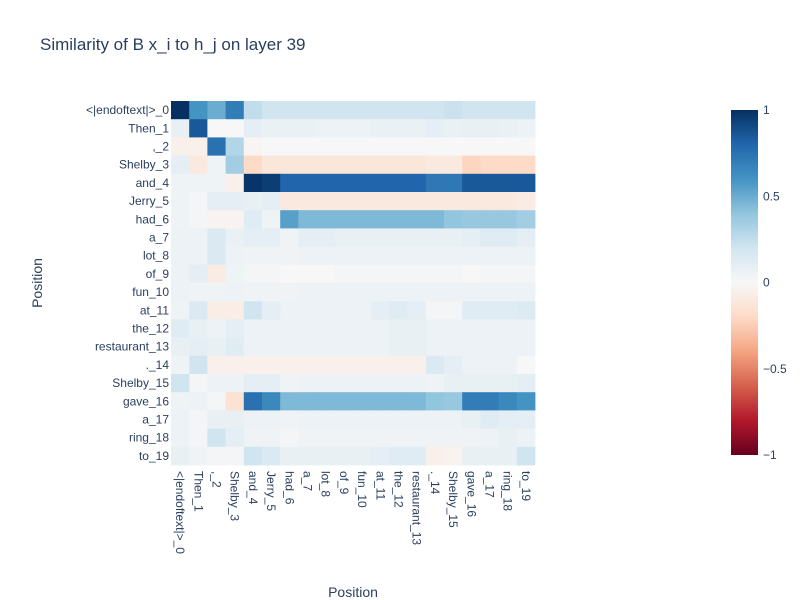 This screenshot has height=600, width=800. Describe the element at coordinates (362, 489) in the screenshot. I see `x-tick-label: fun_10` at that location.